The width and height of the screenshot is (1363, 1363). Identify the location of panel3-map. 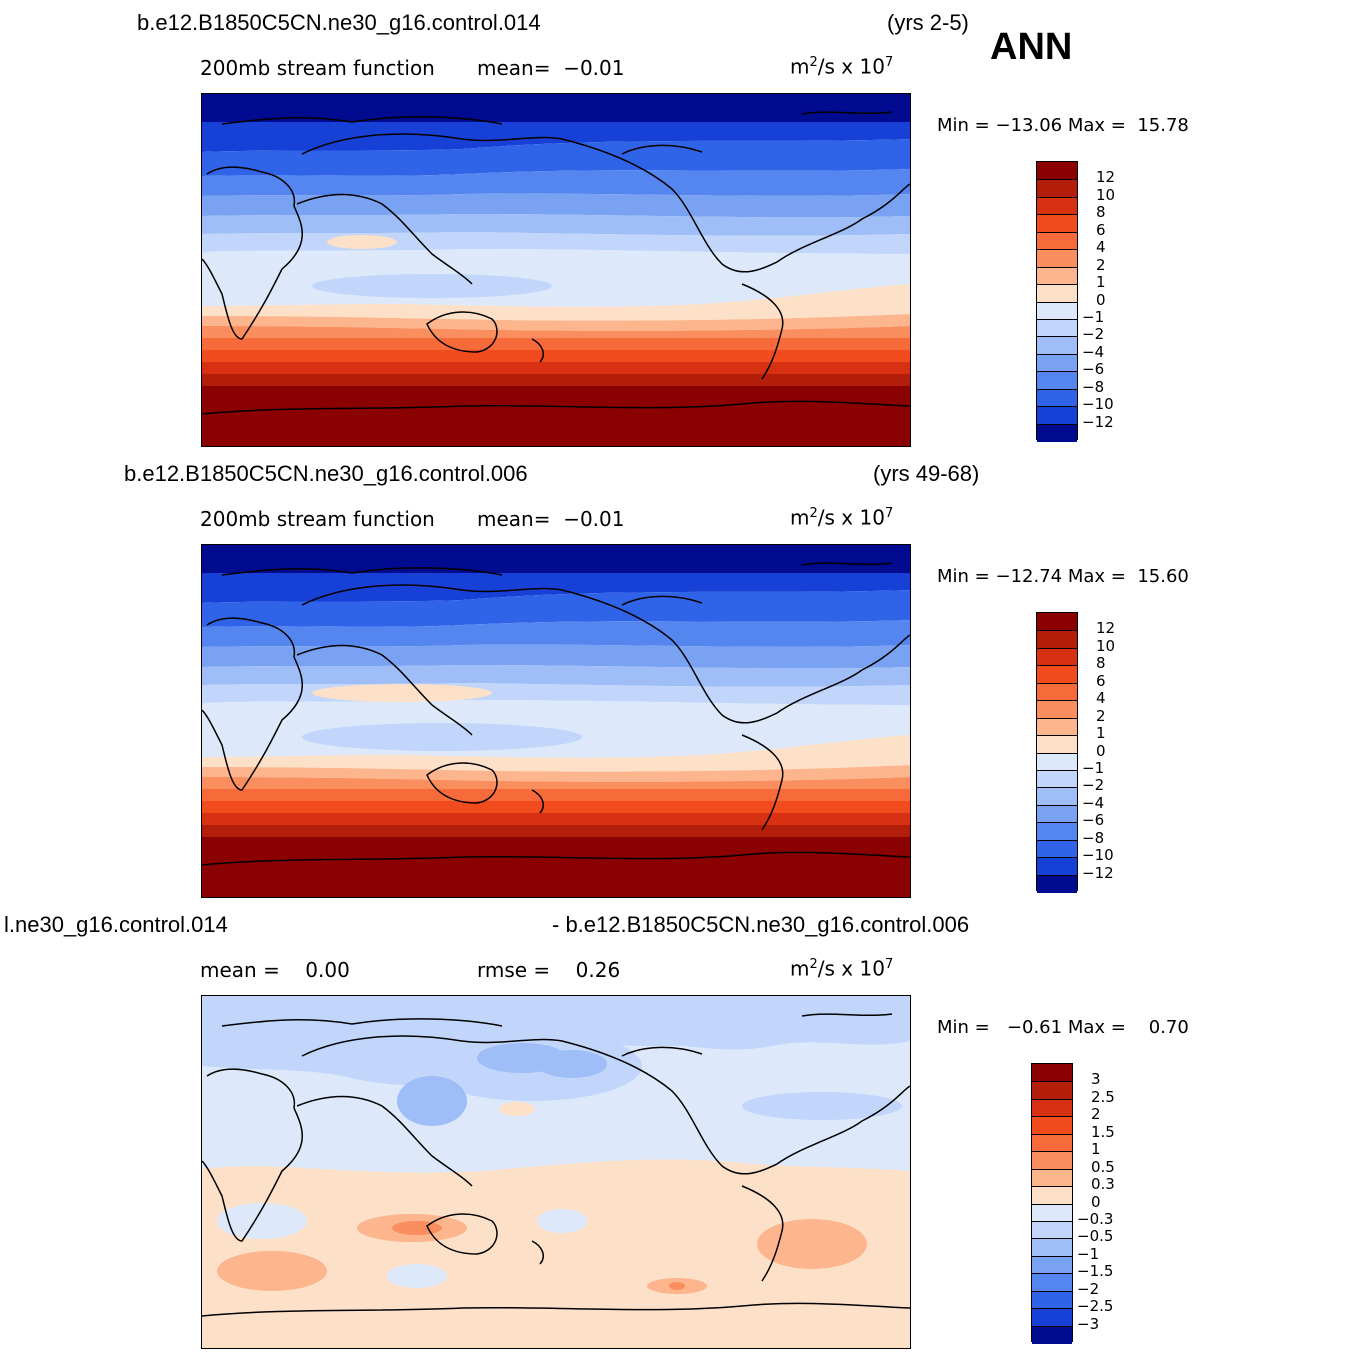
(556, 1172).